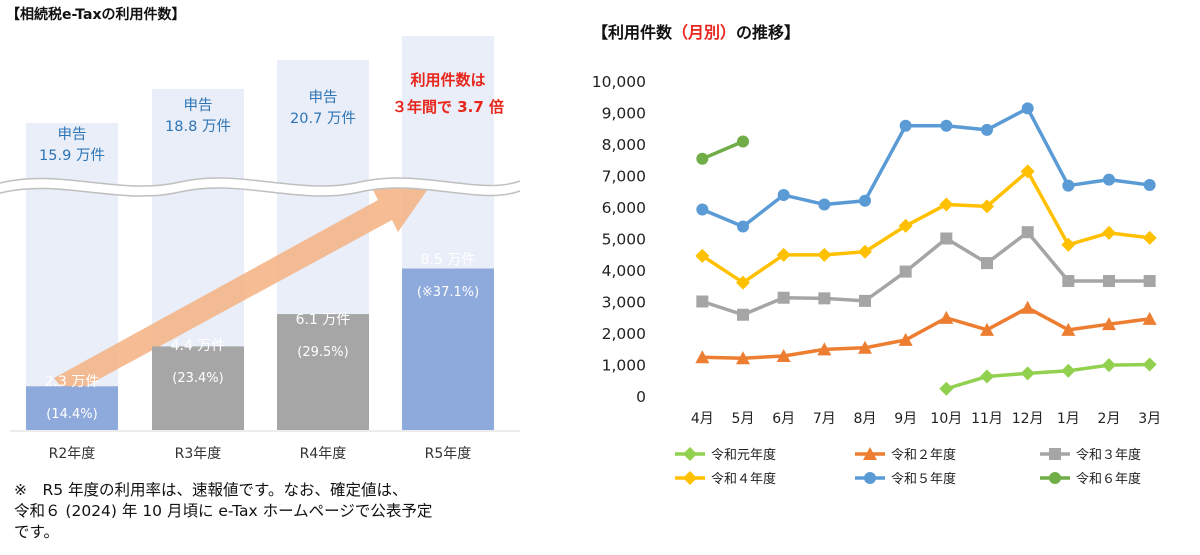  What do you see at coordinates (624, 177) in the screenshot?
I see `y-tick-label: 7,000` at bounding box center [624, 177].